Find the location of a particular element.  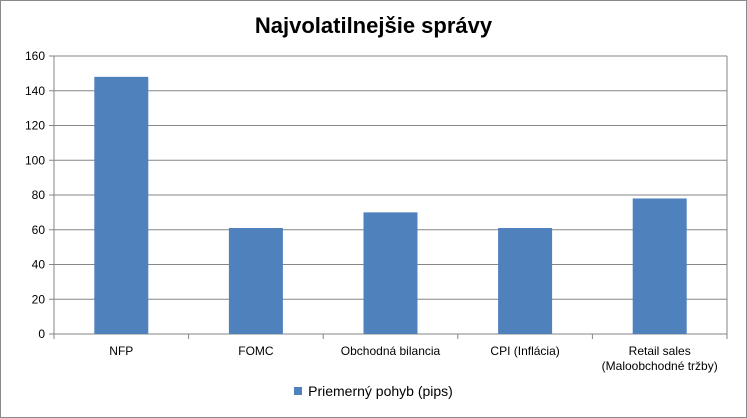

legend-swatch is located at coordinates (298, 391).